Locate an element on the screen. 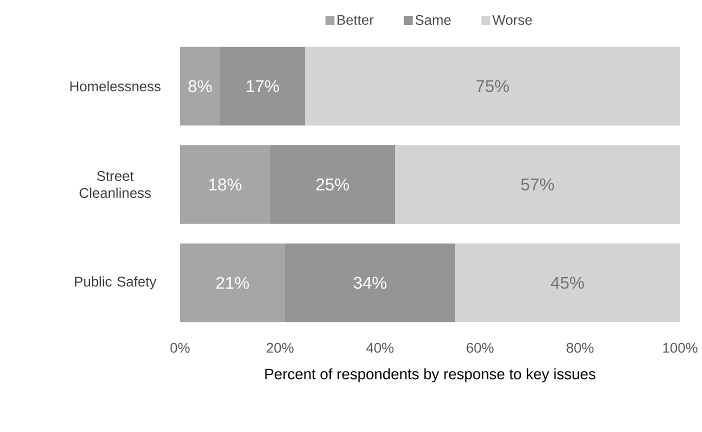 This screenshot has height=432, width=702. x-tick-label: 20% is located at coordinates (280, 347).